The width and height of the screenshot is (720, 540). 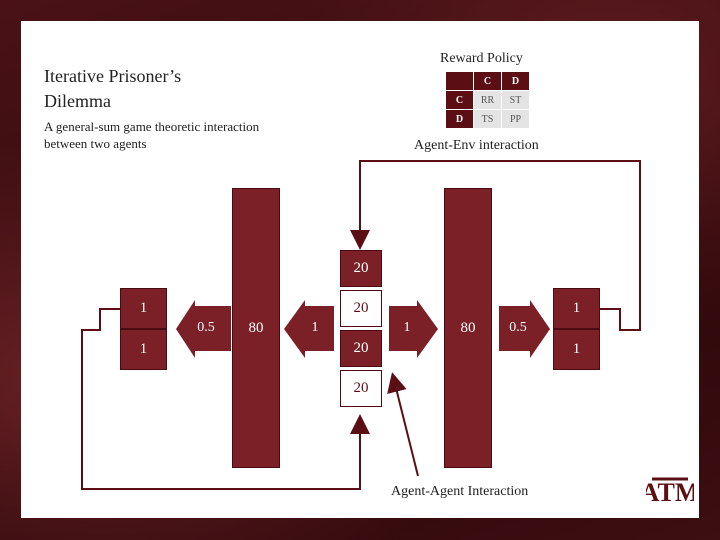 I want to click on reward-policy-title: Reward Policy, so click(x=481, y=58).